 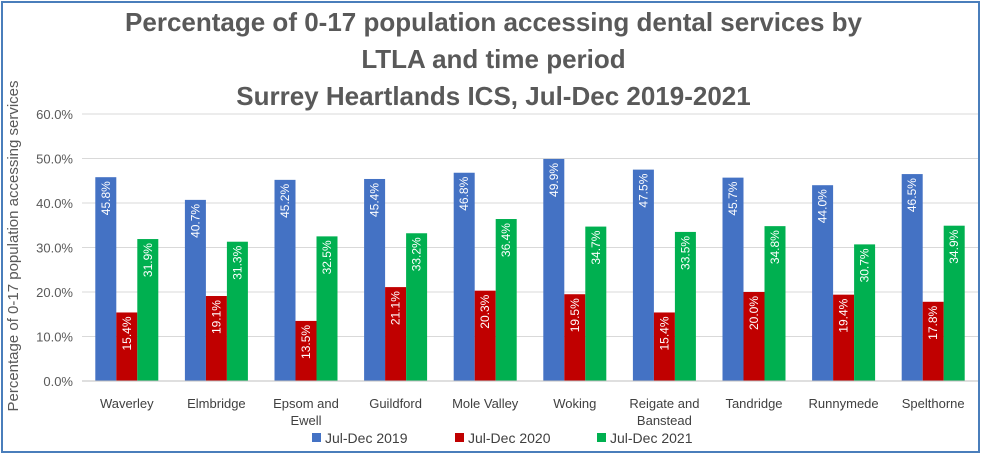 What do you see at coordinates (643, 190) in the screenshot?
I see `data-label: 47.5%` at bounding box center [643, 190].